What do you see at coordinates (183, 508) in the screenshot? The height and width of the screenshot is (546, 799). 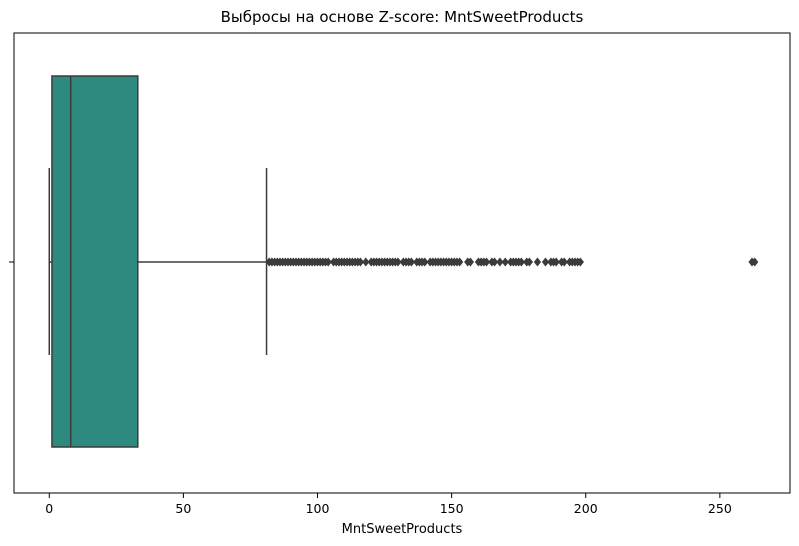 I see `x-tick-label: 50` at bounding box center [183, 508].